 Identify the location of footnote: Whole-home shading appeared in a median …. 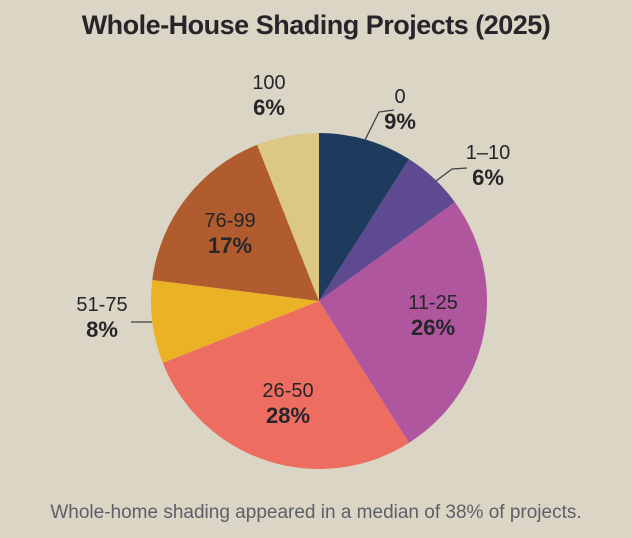
(316, 512).